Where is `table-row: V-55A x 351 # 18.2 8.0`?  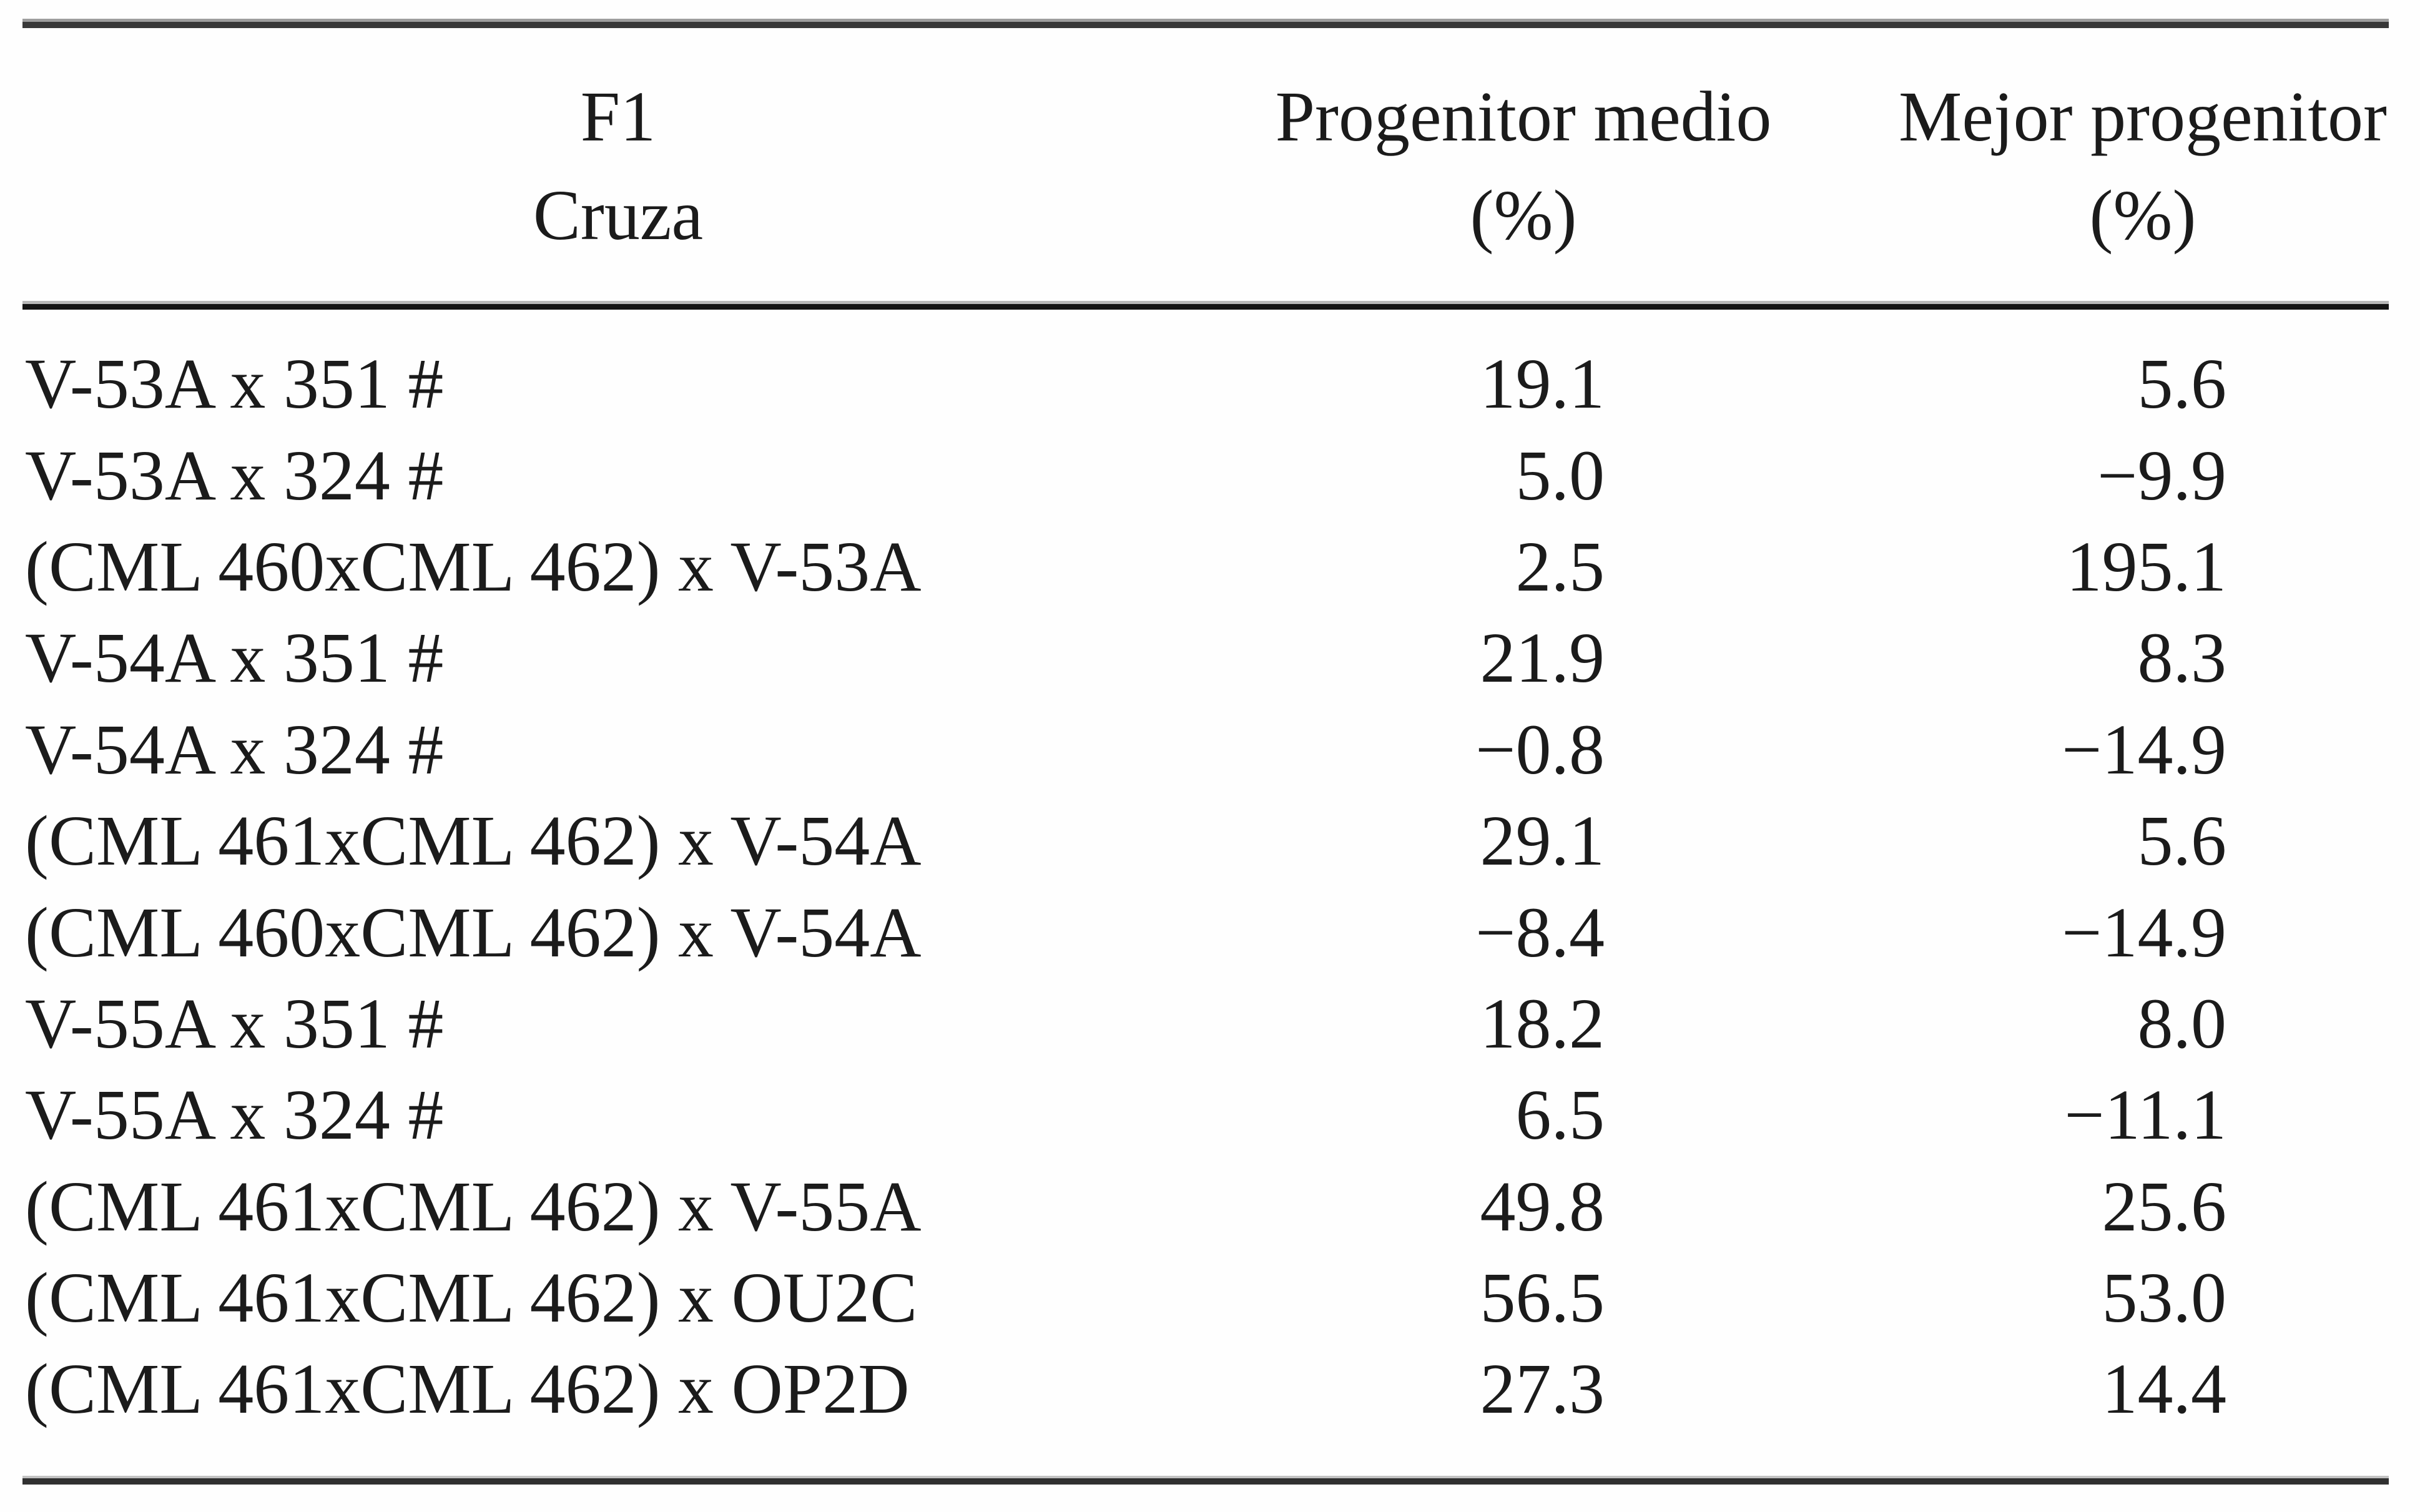 table-row: V-55A x 351 # 18.2 8.0 is located at coordinates (1210, 1024).